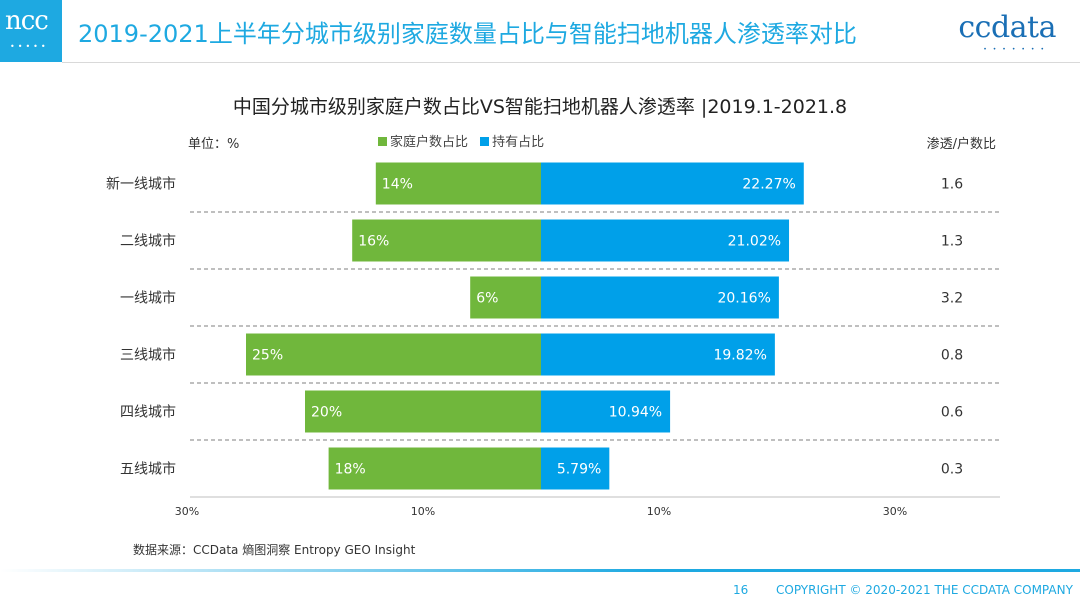 The image size is (1080, 608). Describe the element at coordinates (924, 590) in the screenshot. I see `copyright-text: COPYRIGHT © 2020-2021 THE CCDATA COMPANY` at that location.